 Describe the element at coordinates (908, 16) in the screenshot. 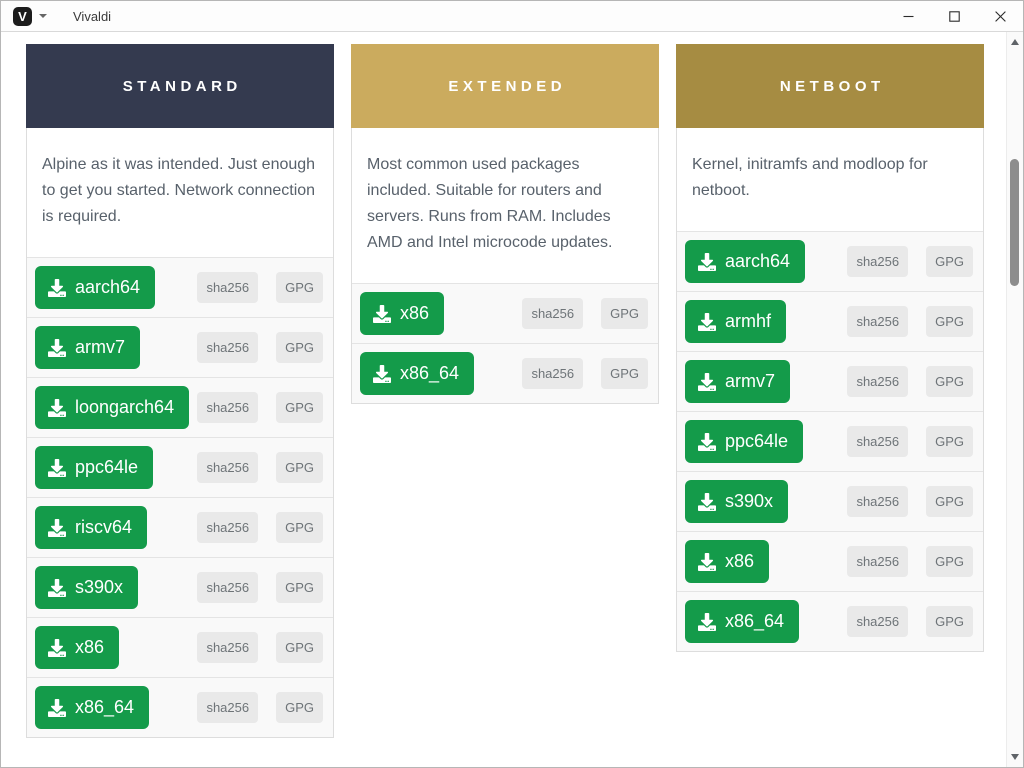

I see `minimize-button` at that location.